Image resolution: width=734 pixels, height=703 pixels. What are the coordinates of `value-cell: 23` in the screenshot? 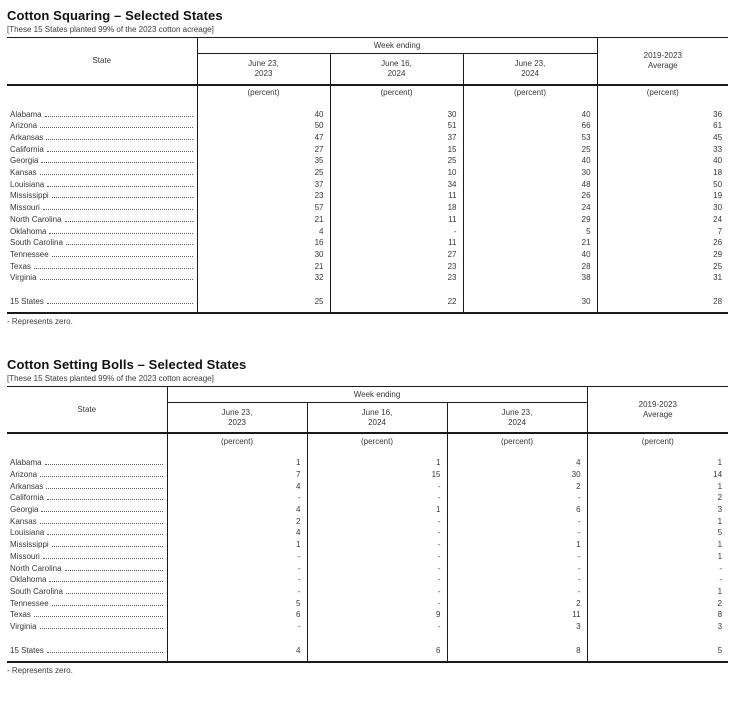 It's located at (396, 266).